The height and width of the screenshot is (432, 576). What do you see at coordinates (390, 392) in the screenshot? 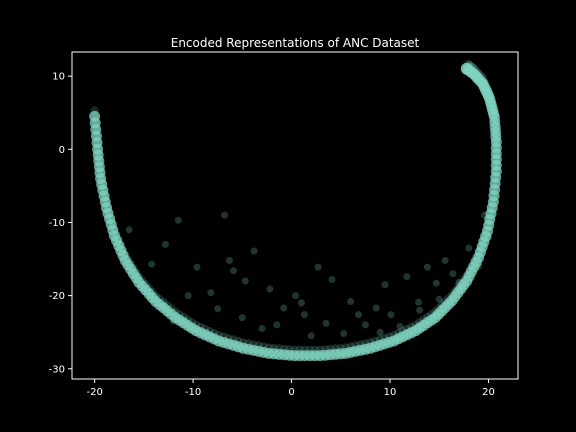
I see `x-tick-label: 10` at bounding box center [390, 392].